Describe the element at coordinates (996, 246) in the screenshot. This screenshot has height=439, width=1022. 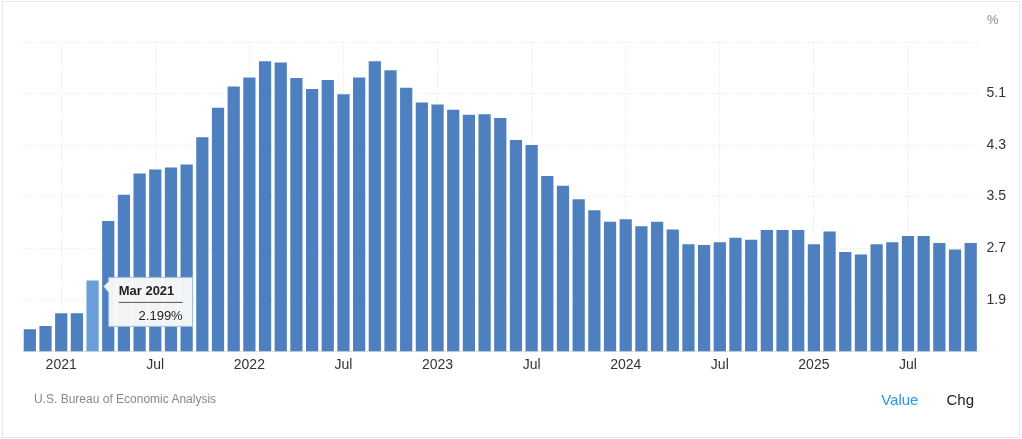
I see `y-tick-label: 2.7` at that location.